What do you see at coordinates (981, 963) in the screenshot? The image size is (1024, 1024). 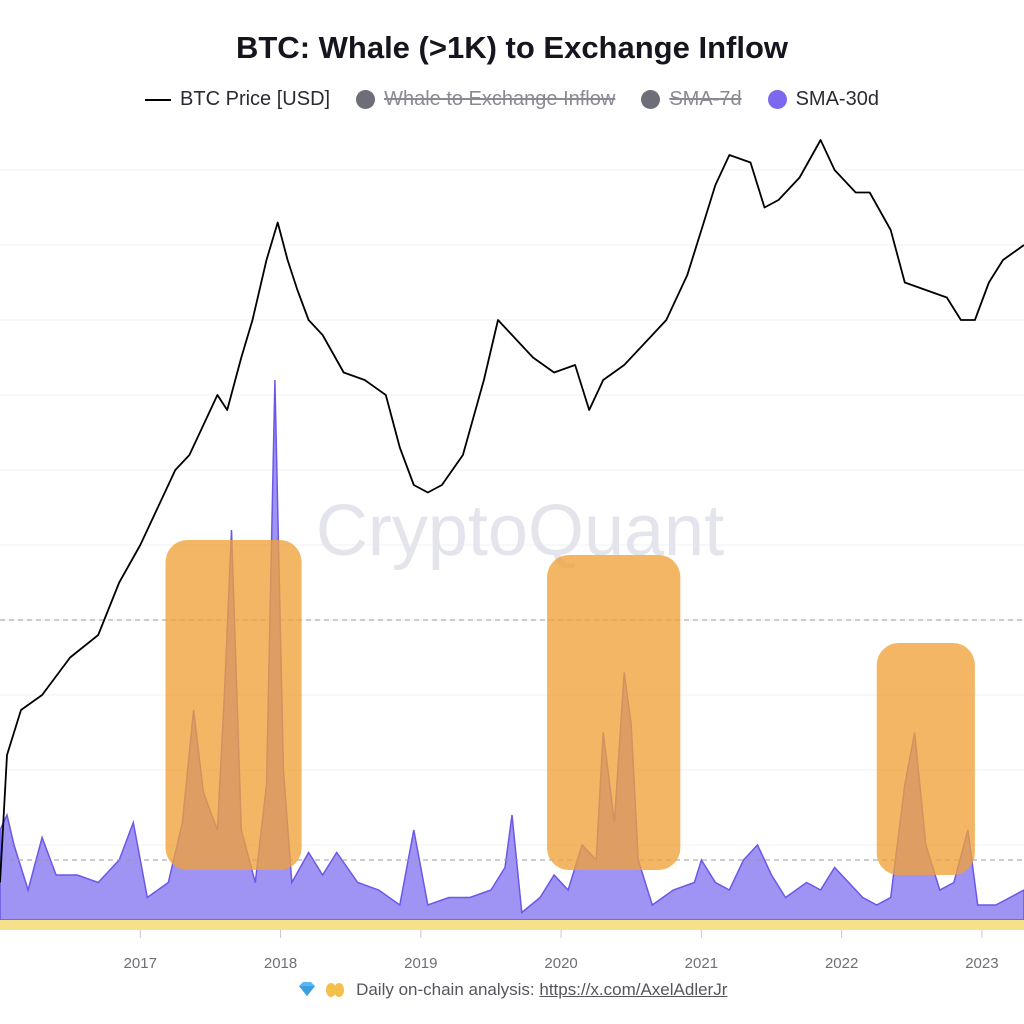 I see `x-tick-label: 2023` at bounding box center [981, 963].